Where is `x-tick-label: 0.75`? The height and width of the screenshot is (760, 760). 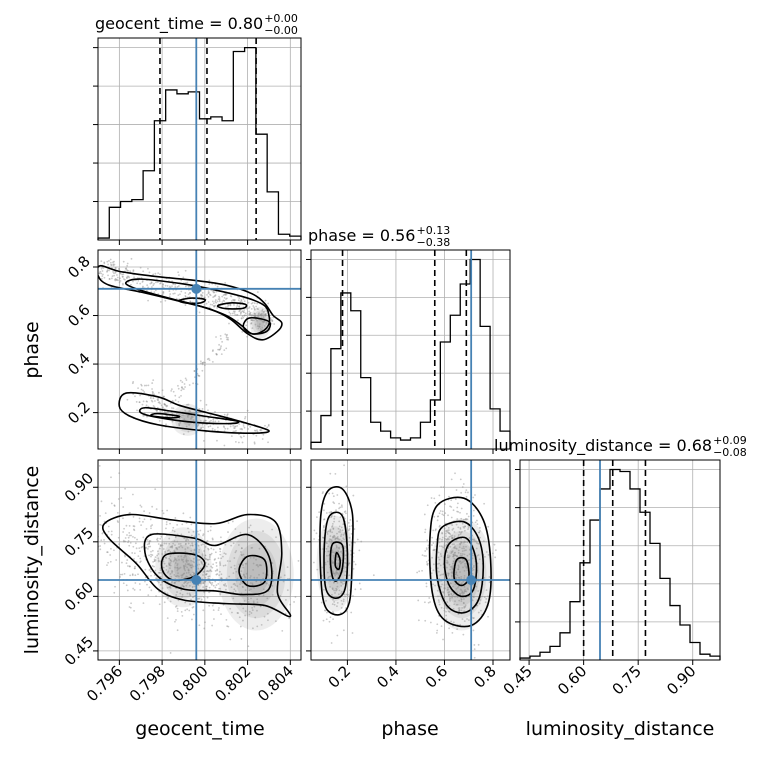
x-tick-label: 0.75 is located at coordinates (627, 680).